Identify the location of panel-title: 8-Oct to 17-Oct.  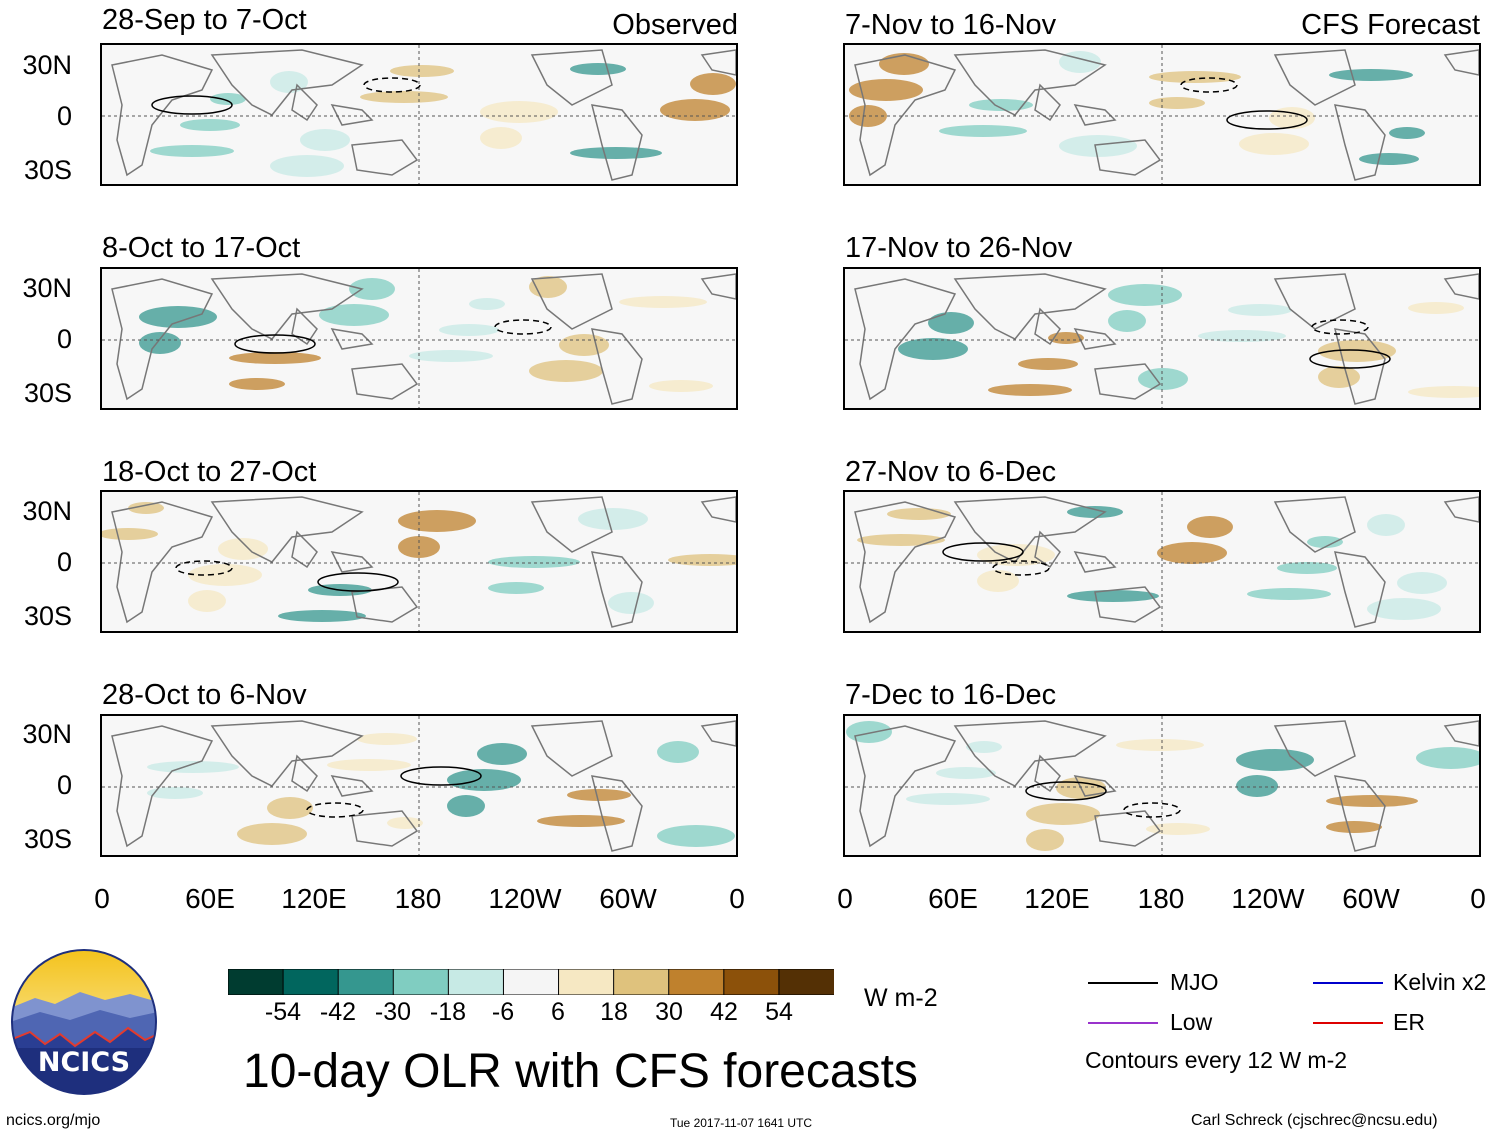
(201, 248).